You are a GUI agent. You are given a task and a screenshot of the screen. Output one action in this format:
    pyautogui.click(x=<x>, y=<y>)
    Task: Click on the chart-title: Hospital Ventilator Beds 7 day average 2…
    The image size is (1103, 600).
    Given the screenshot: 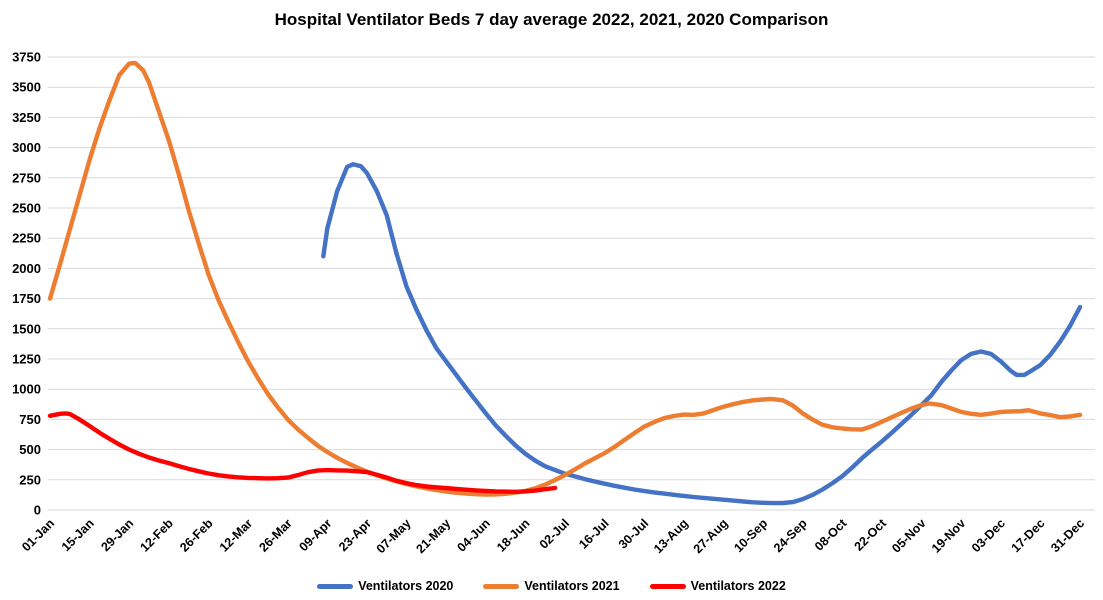 What is the action you would take?
    pyautogui.click(x=551, y=19)
    